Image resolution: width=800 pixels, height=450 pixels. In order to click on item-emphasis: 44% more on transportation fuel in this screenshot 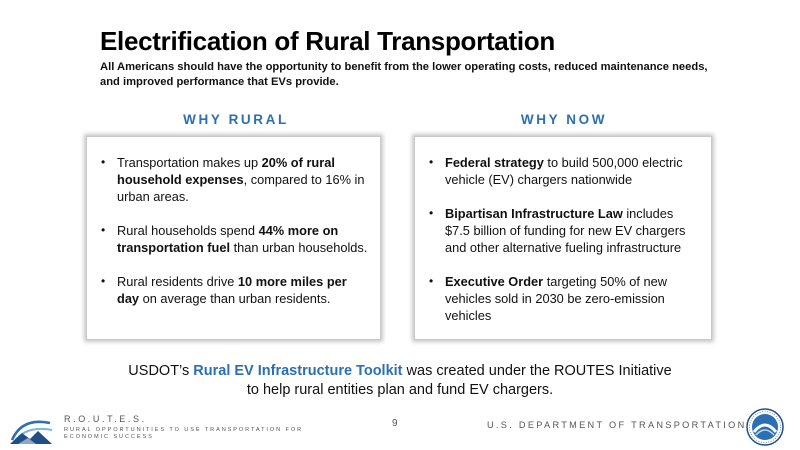, I will do `click(228, 239)`.